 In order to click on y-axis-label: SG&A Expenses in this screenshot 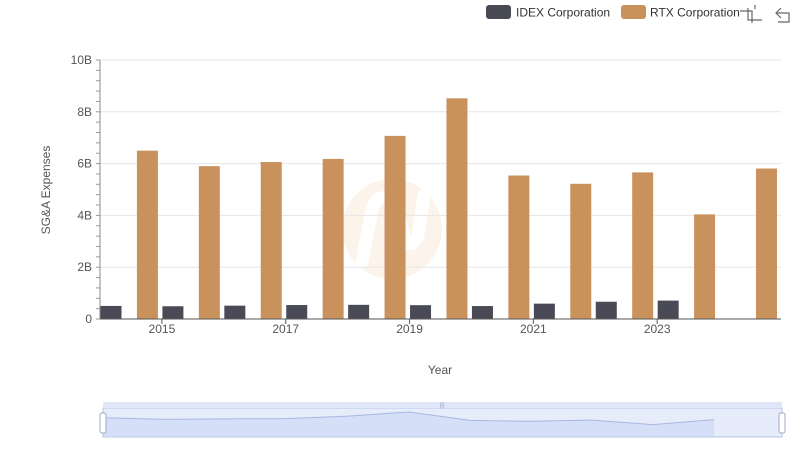, I will do `click(46, 190)`.